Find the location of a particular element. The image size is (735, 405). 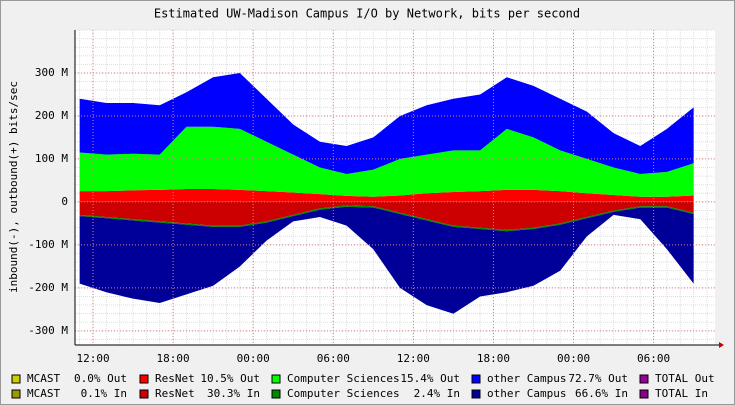

y-axis-label: inbound(-), outbound(+) bits/sec is located at coordinates (13, 187).